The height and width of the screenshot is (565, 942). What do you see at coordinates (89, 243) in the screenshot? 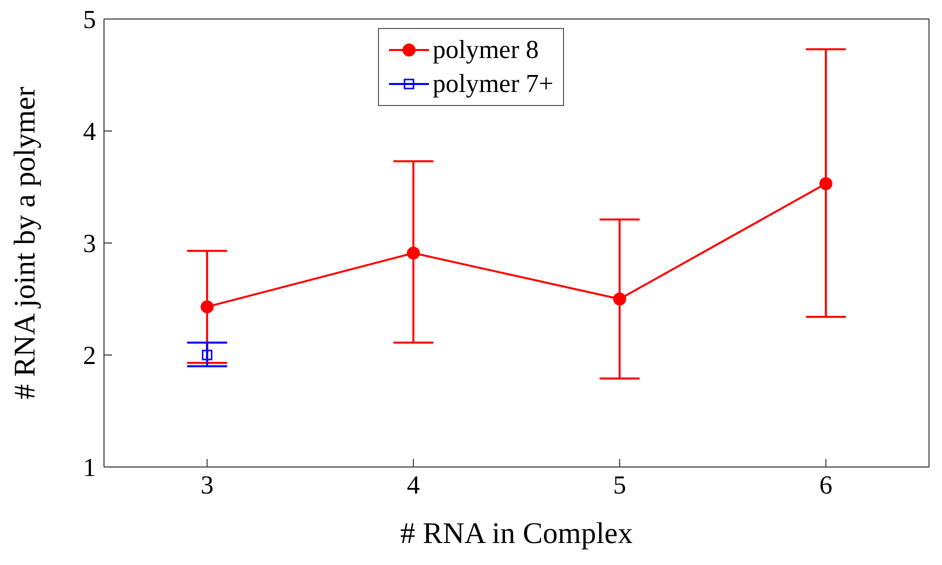
I see `y-tick-label: 3` at bounding box center [89, 243].